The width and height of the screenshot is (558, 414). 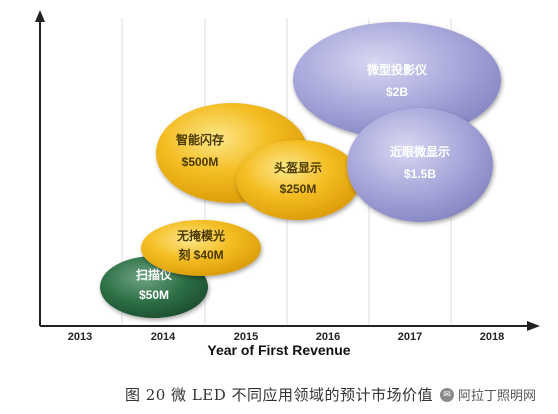 I want to click on bubble-value: $40M, so click(x=209, y=255).